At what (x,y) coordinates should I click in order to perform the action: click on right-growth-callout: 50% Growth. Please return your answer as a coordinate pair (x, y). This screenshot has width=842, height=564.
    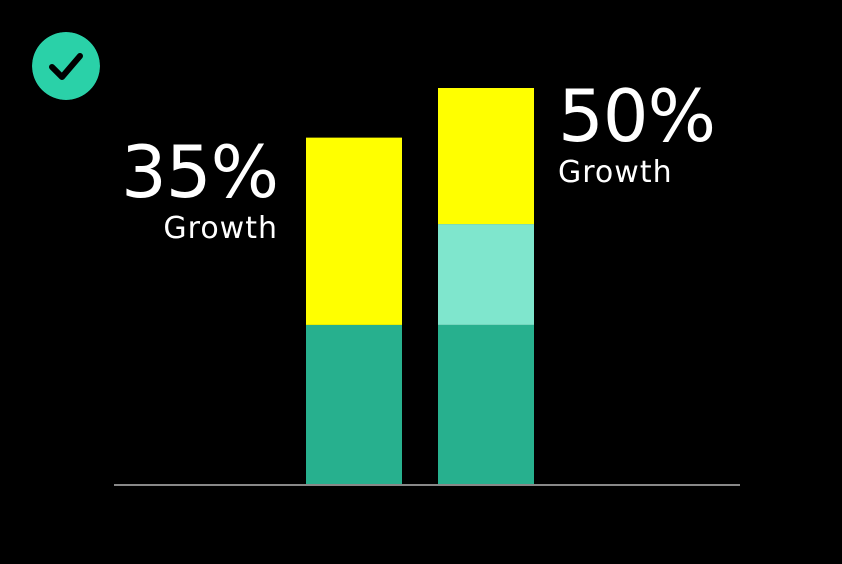
    Looking at the image, I should click on (637, 132).